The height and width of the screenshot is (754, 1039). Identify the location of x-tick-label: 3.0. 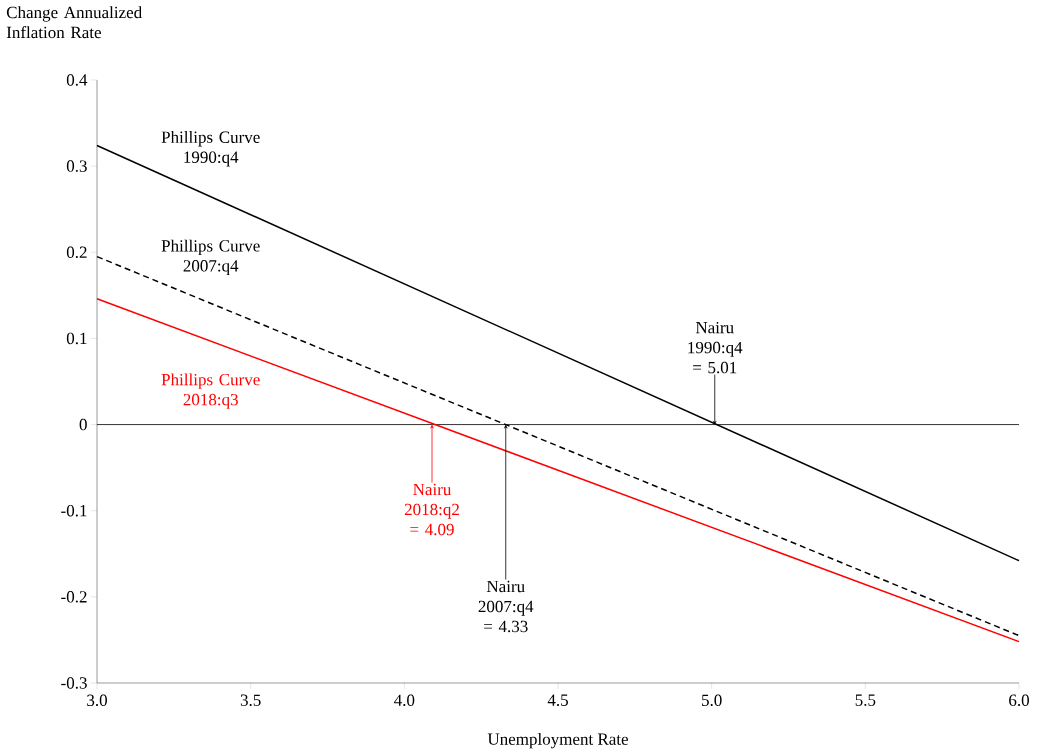
(97, 700).